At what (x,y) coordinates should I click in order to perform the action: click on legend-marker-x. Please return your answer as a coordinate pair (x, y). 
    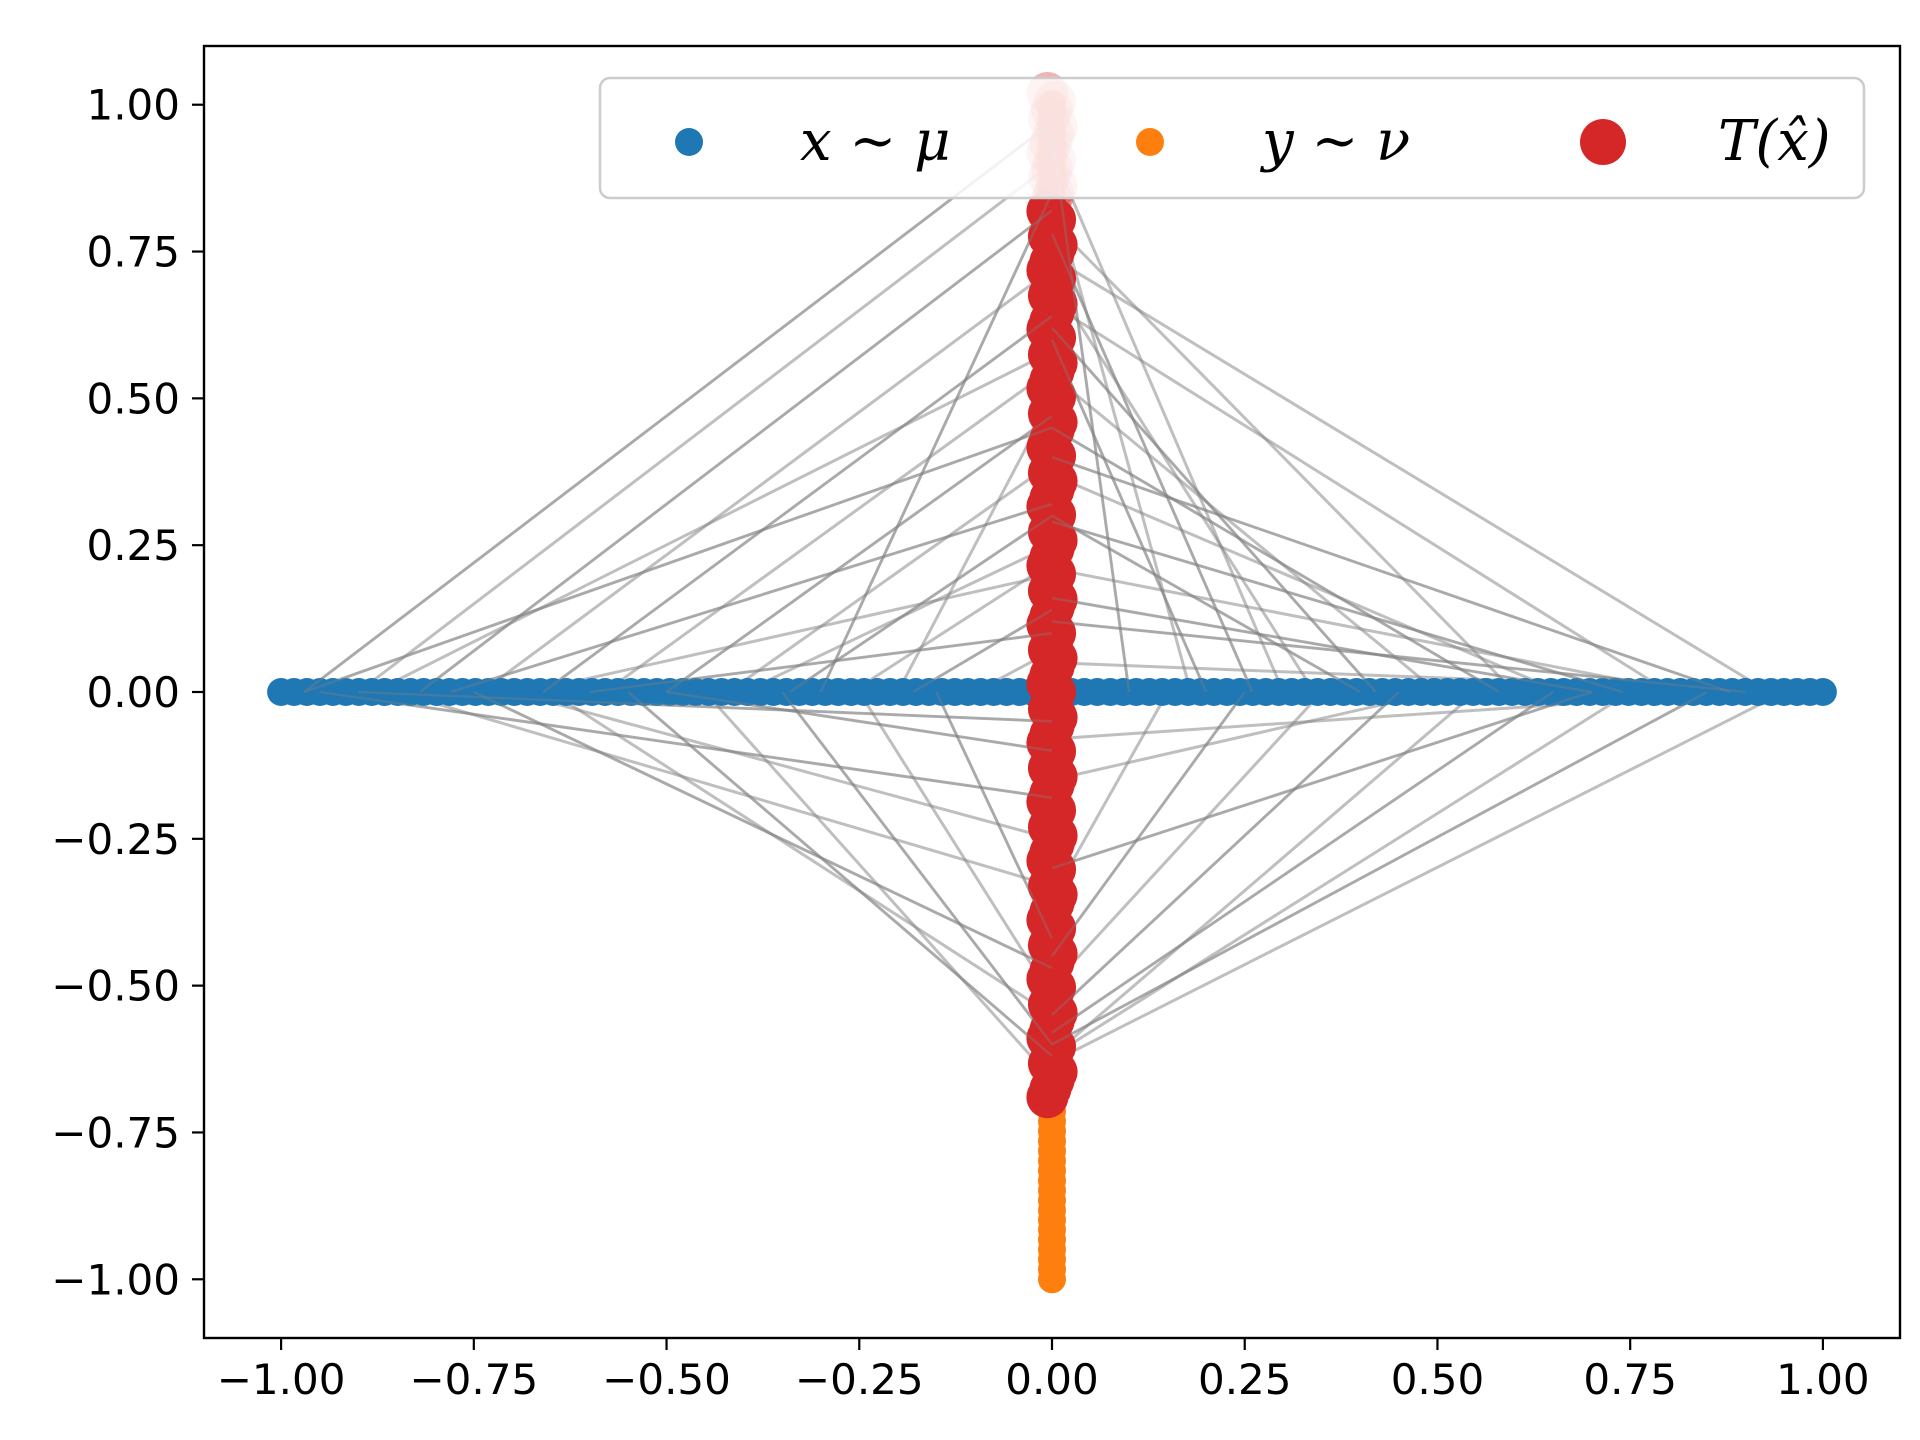
    Looking at the image, I should click on (689, 142).